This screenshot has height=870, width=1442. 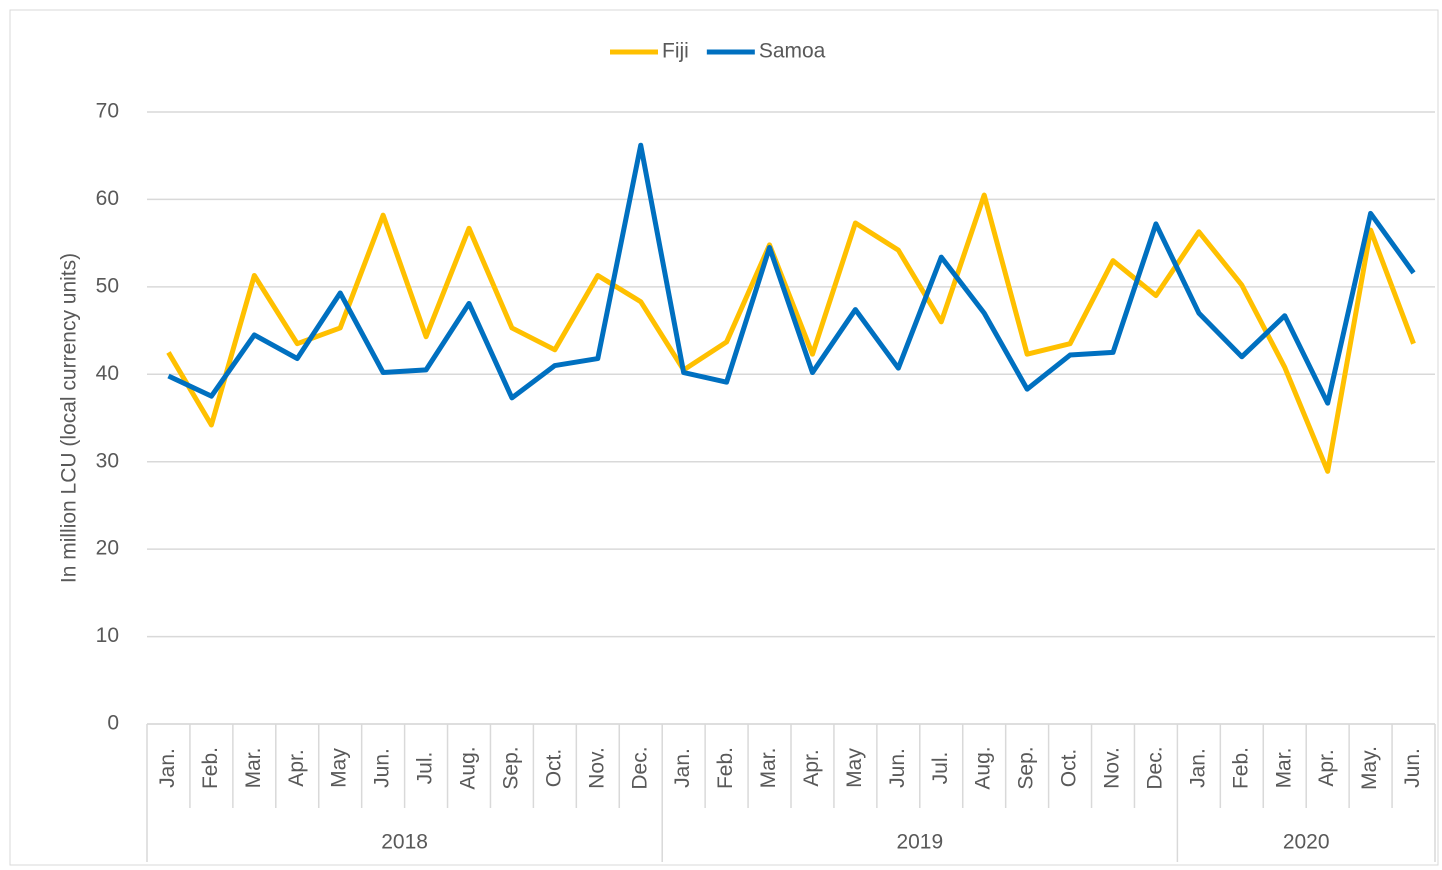 I want to click on legend-label: Fiji, so click(x=675, y=51).